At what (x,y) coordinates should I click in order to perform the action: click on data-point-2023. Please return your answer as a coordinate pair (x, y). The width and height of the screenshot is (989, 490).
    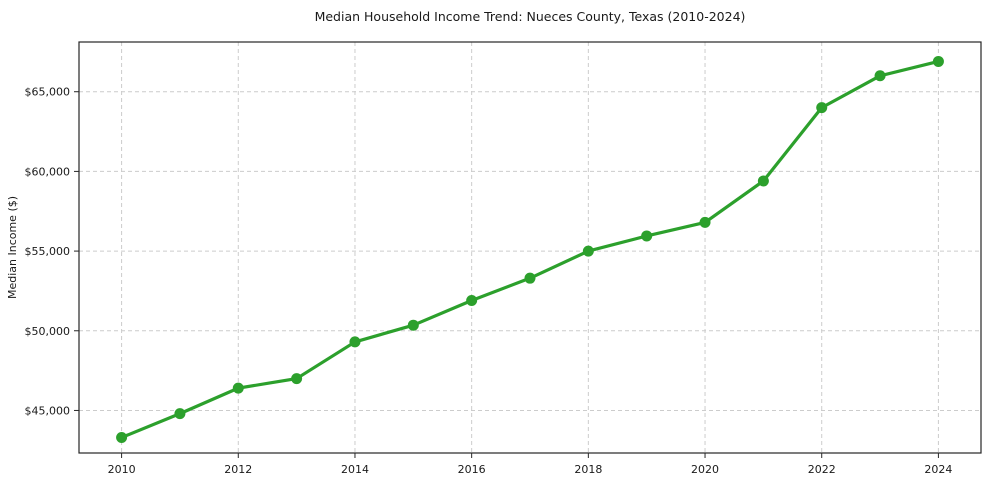
    Looking at the image, I should click on (880, 76).